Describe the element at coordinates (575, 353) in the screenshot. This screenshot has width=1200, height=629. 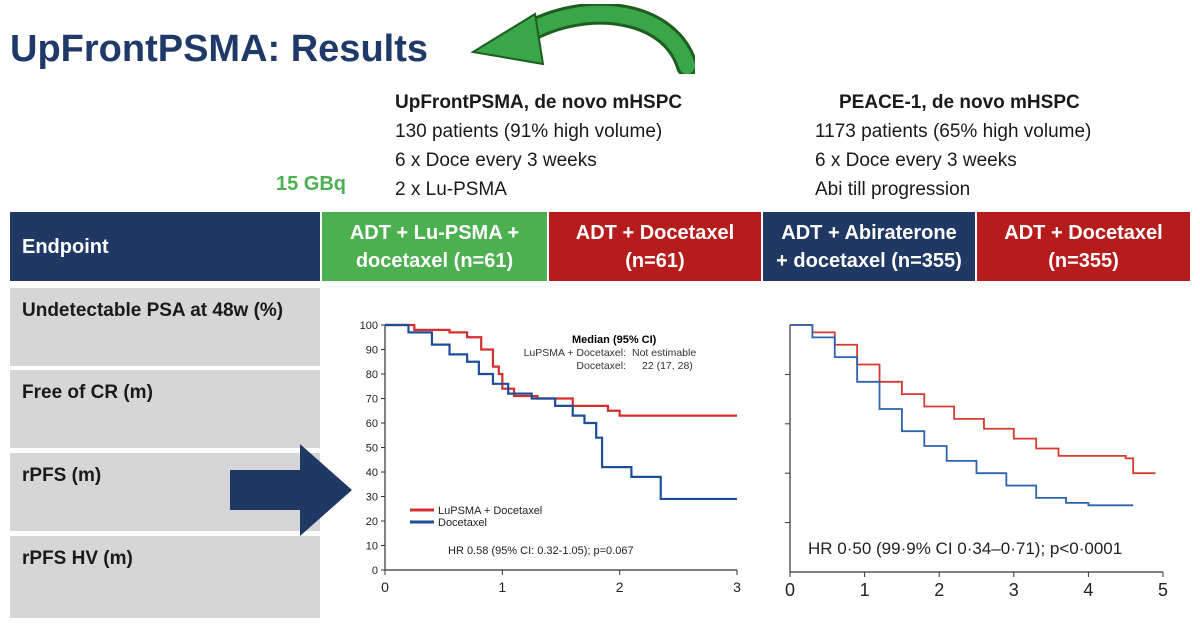
I see `median-row-label: LuPSMA + Docetaxel:` at that location.